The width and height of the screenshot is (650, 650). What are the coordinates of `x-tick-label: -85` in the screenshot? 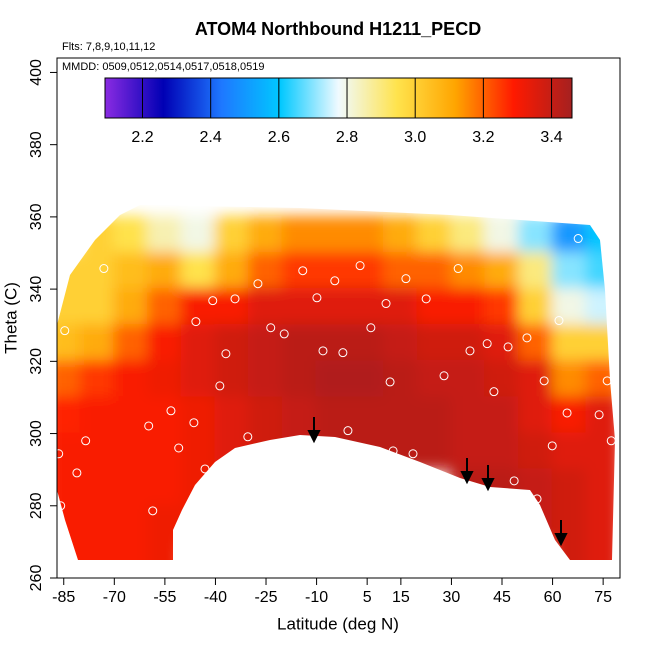 It's located at (63, 597).